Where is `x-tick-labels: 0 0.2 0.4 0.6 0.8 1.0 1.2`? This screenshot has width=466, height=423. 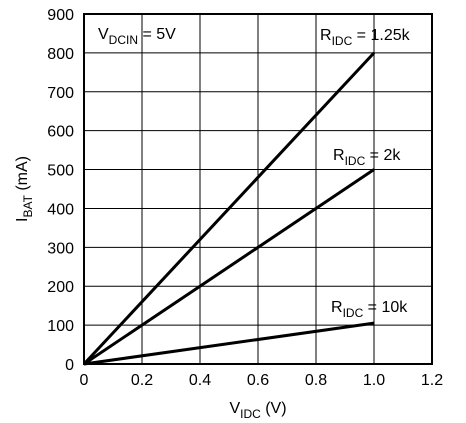
x-tick-labels: 0 0.2 0.4 0.6 0.8 1.0 1.2 is located at coordinates (262, 380).